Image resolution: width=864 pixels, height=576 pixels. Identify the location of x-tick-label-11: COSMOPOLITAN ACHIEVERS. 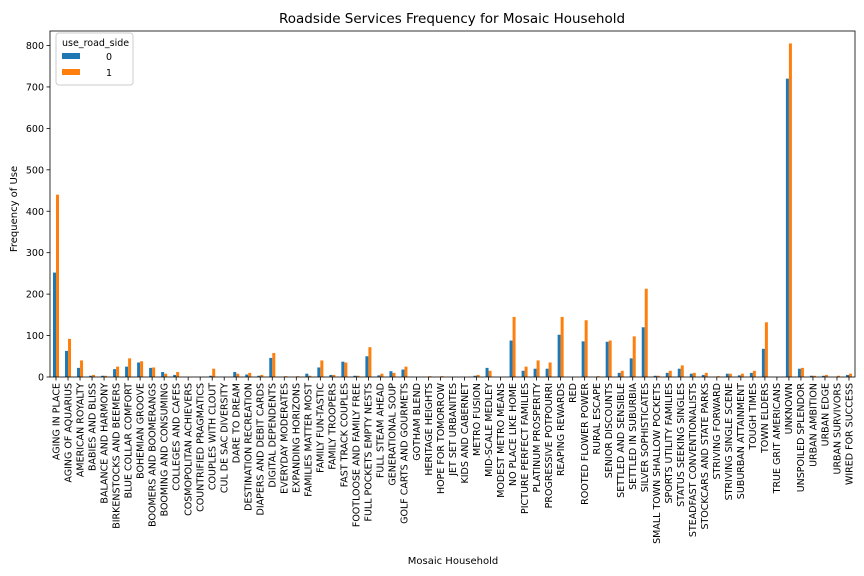
(188, 449).